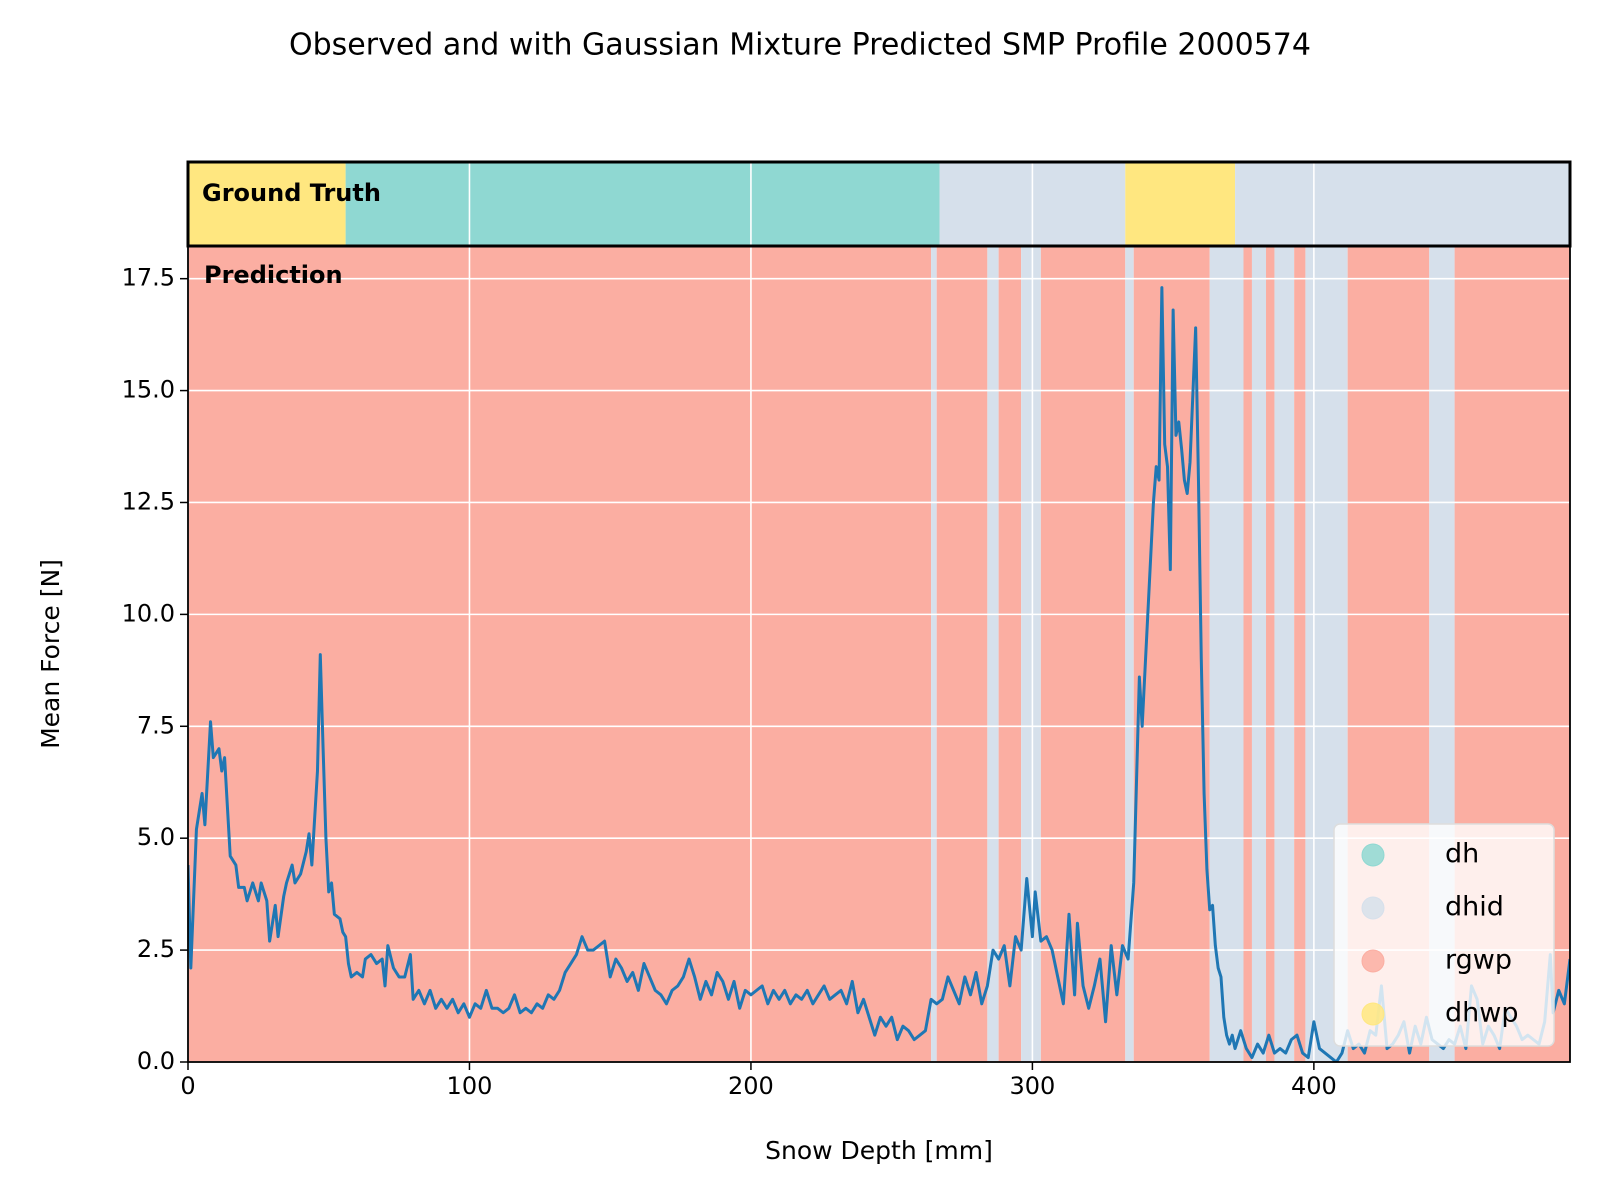 This screenshot has width=1600, height=1204. Describe the element at coordinates (1314, 1086) in the screenshot. I see `x-tick-label: 400` at that location.